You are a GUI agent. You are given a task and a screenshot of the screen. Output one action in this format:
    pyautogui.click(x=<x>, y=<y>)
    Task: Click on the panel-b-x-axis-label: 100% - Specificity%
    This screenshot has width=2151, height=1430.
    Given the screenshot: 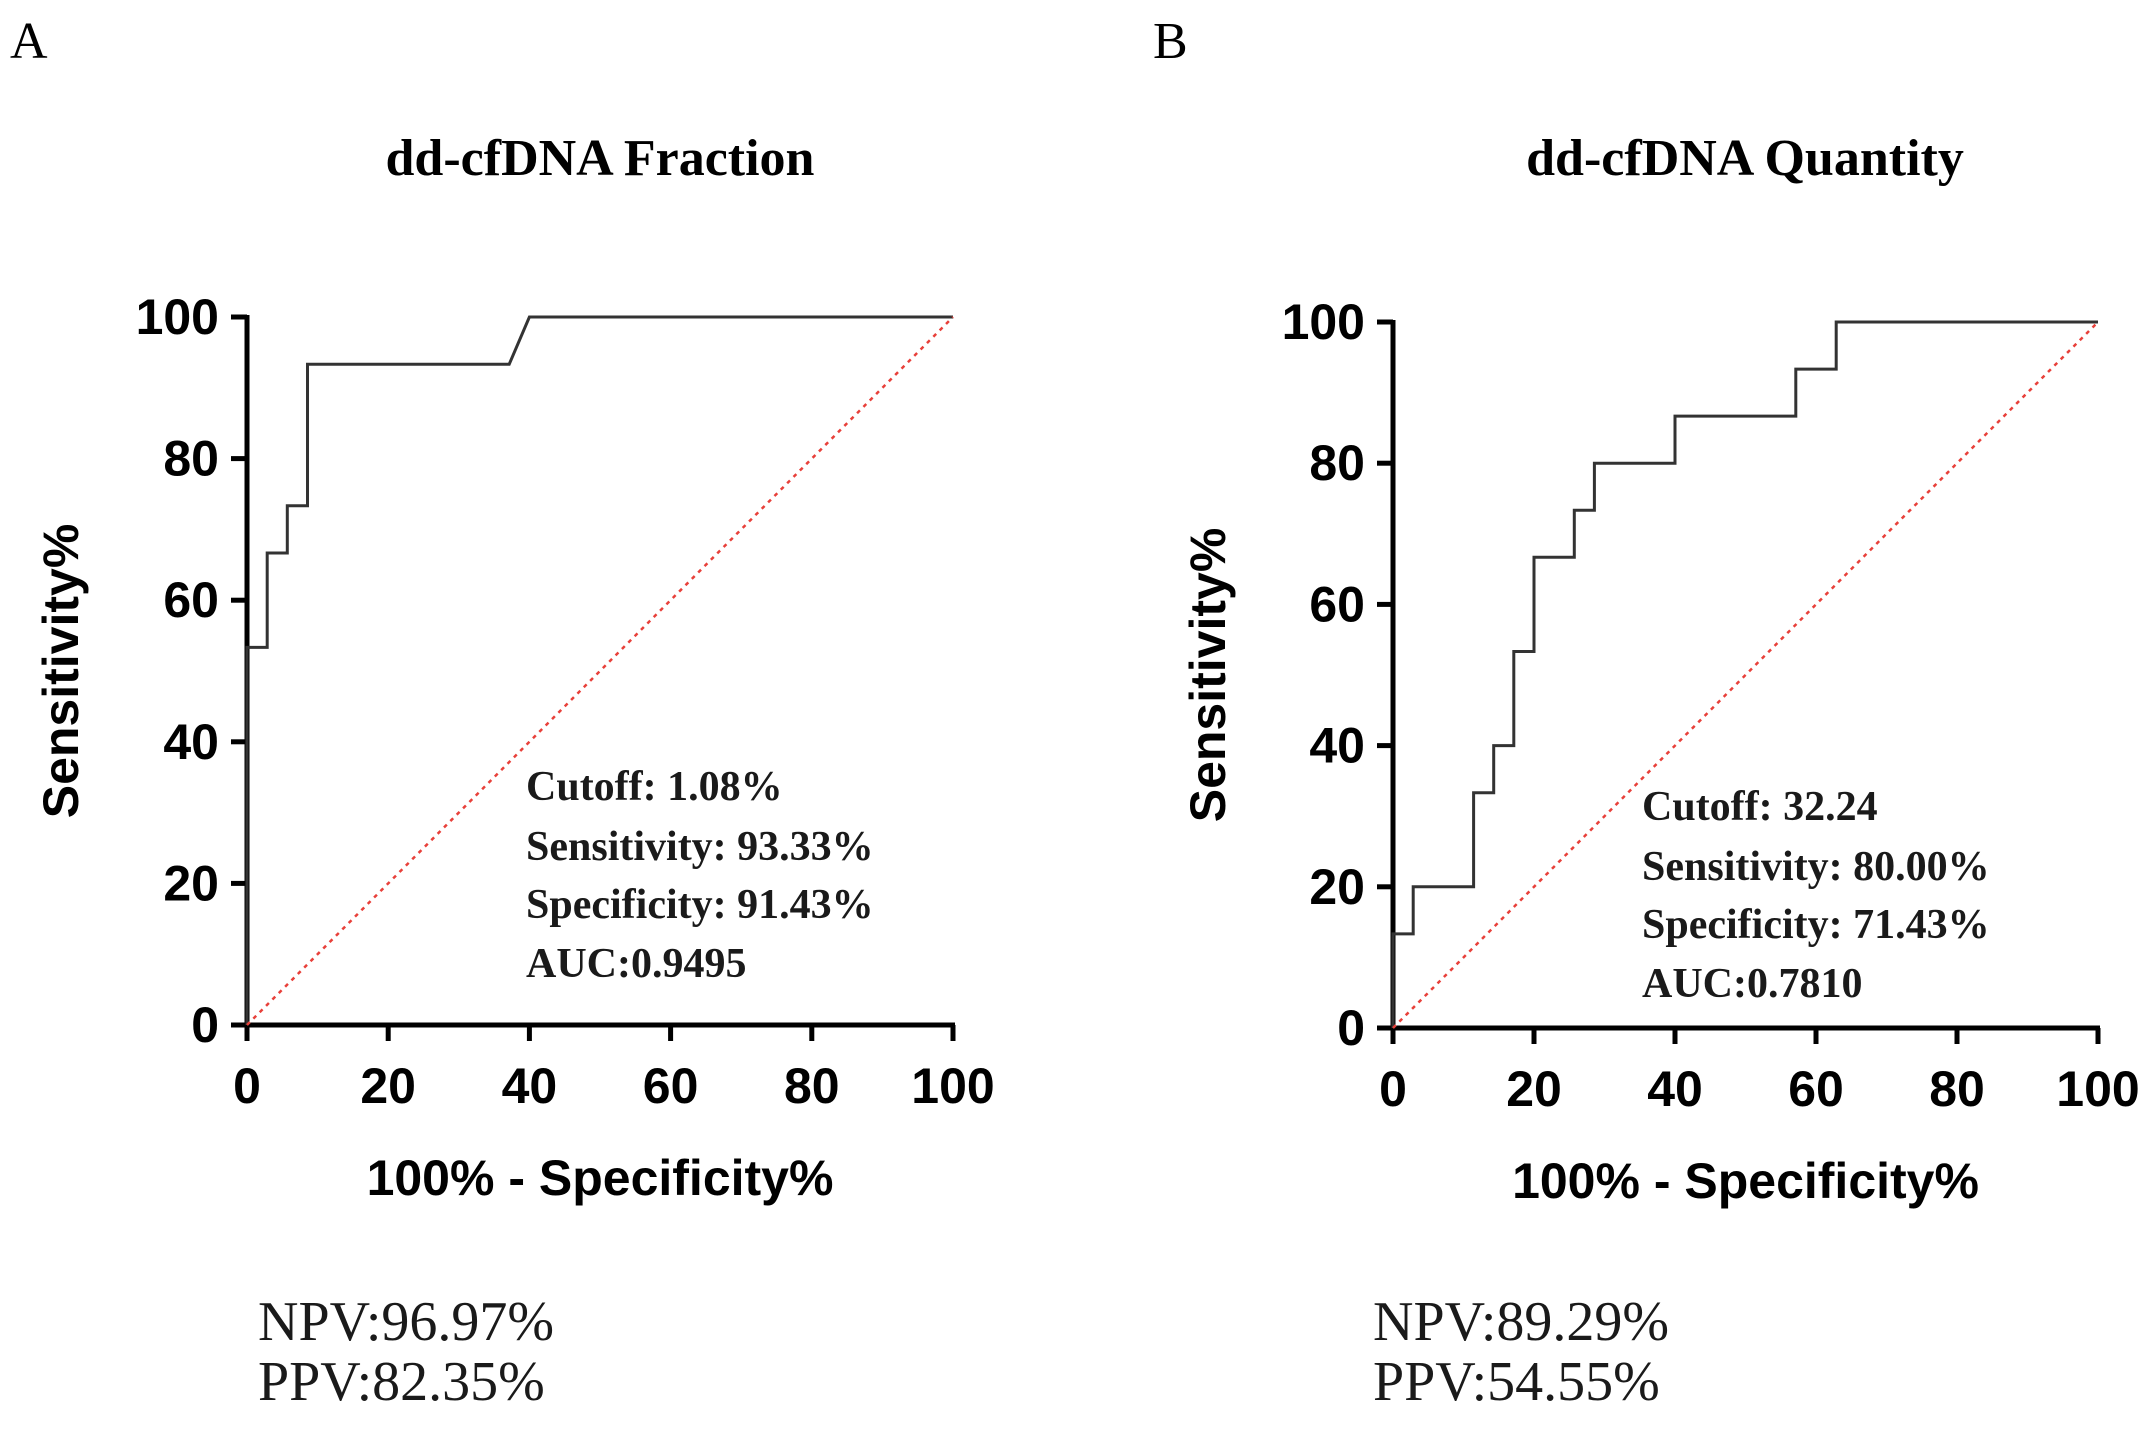 What is the action you would take?
    pyautogui.click(x=1745, y=1181)
    